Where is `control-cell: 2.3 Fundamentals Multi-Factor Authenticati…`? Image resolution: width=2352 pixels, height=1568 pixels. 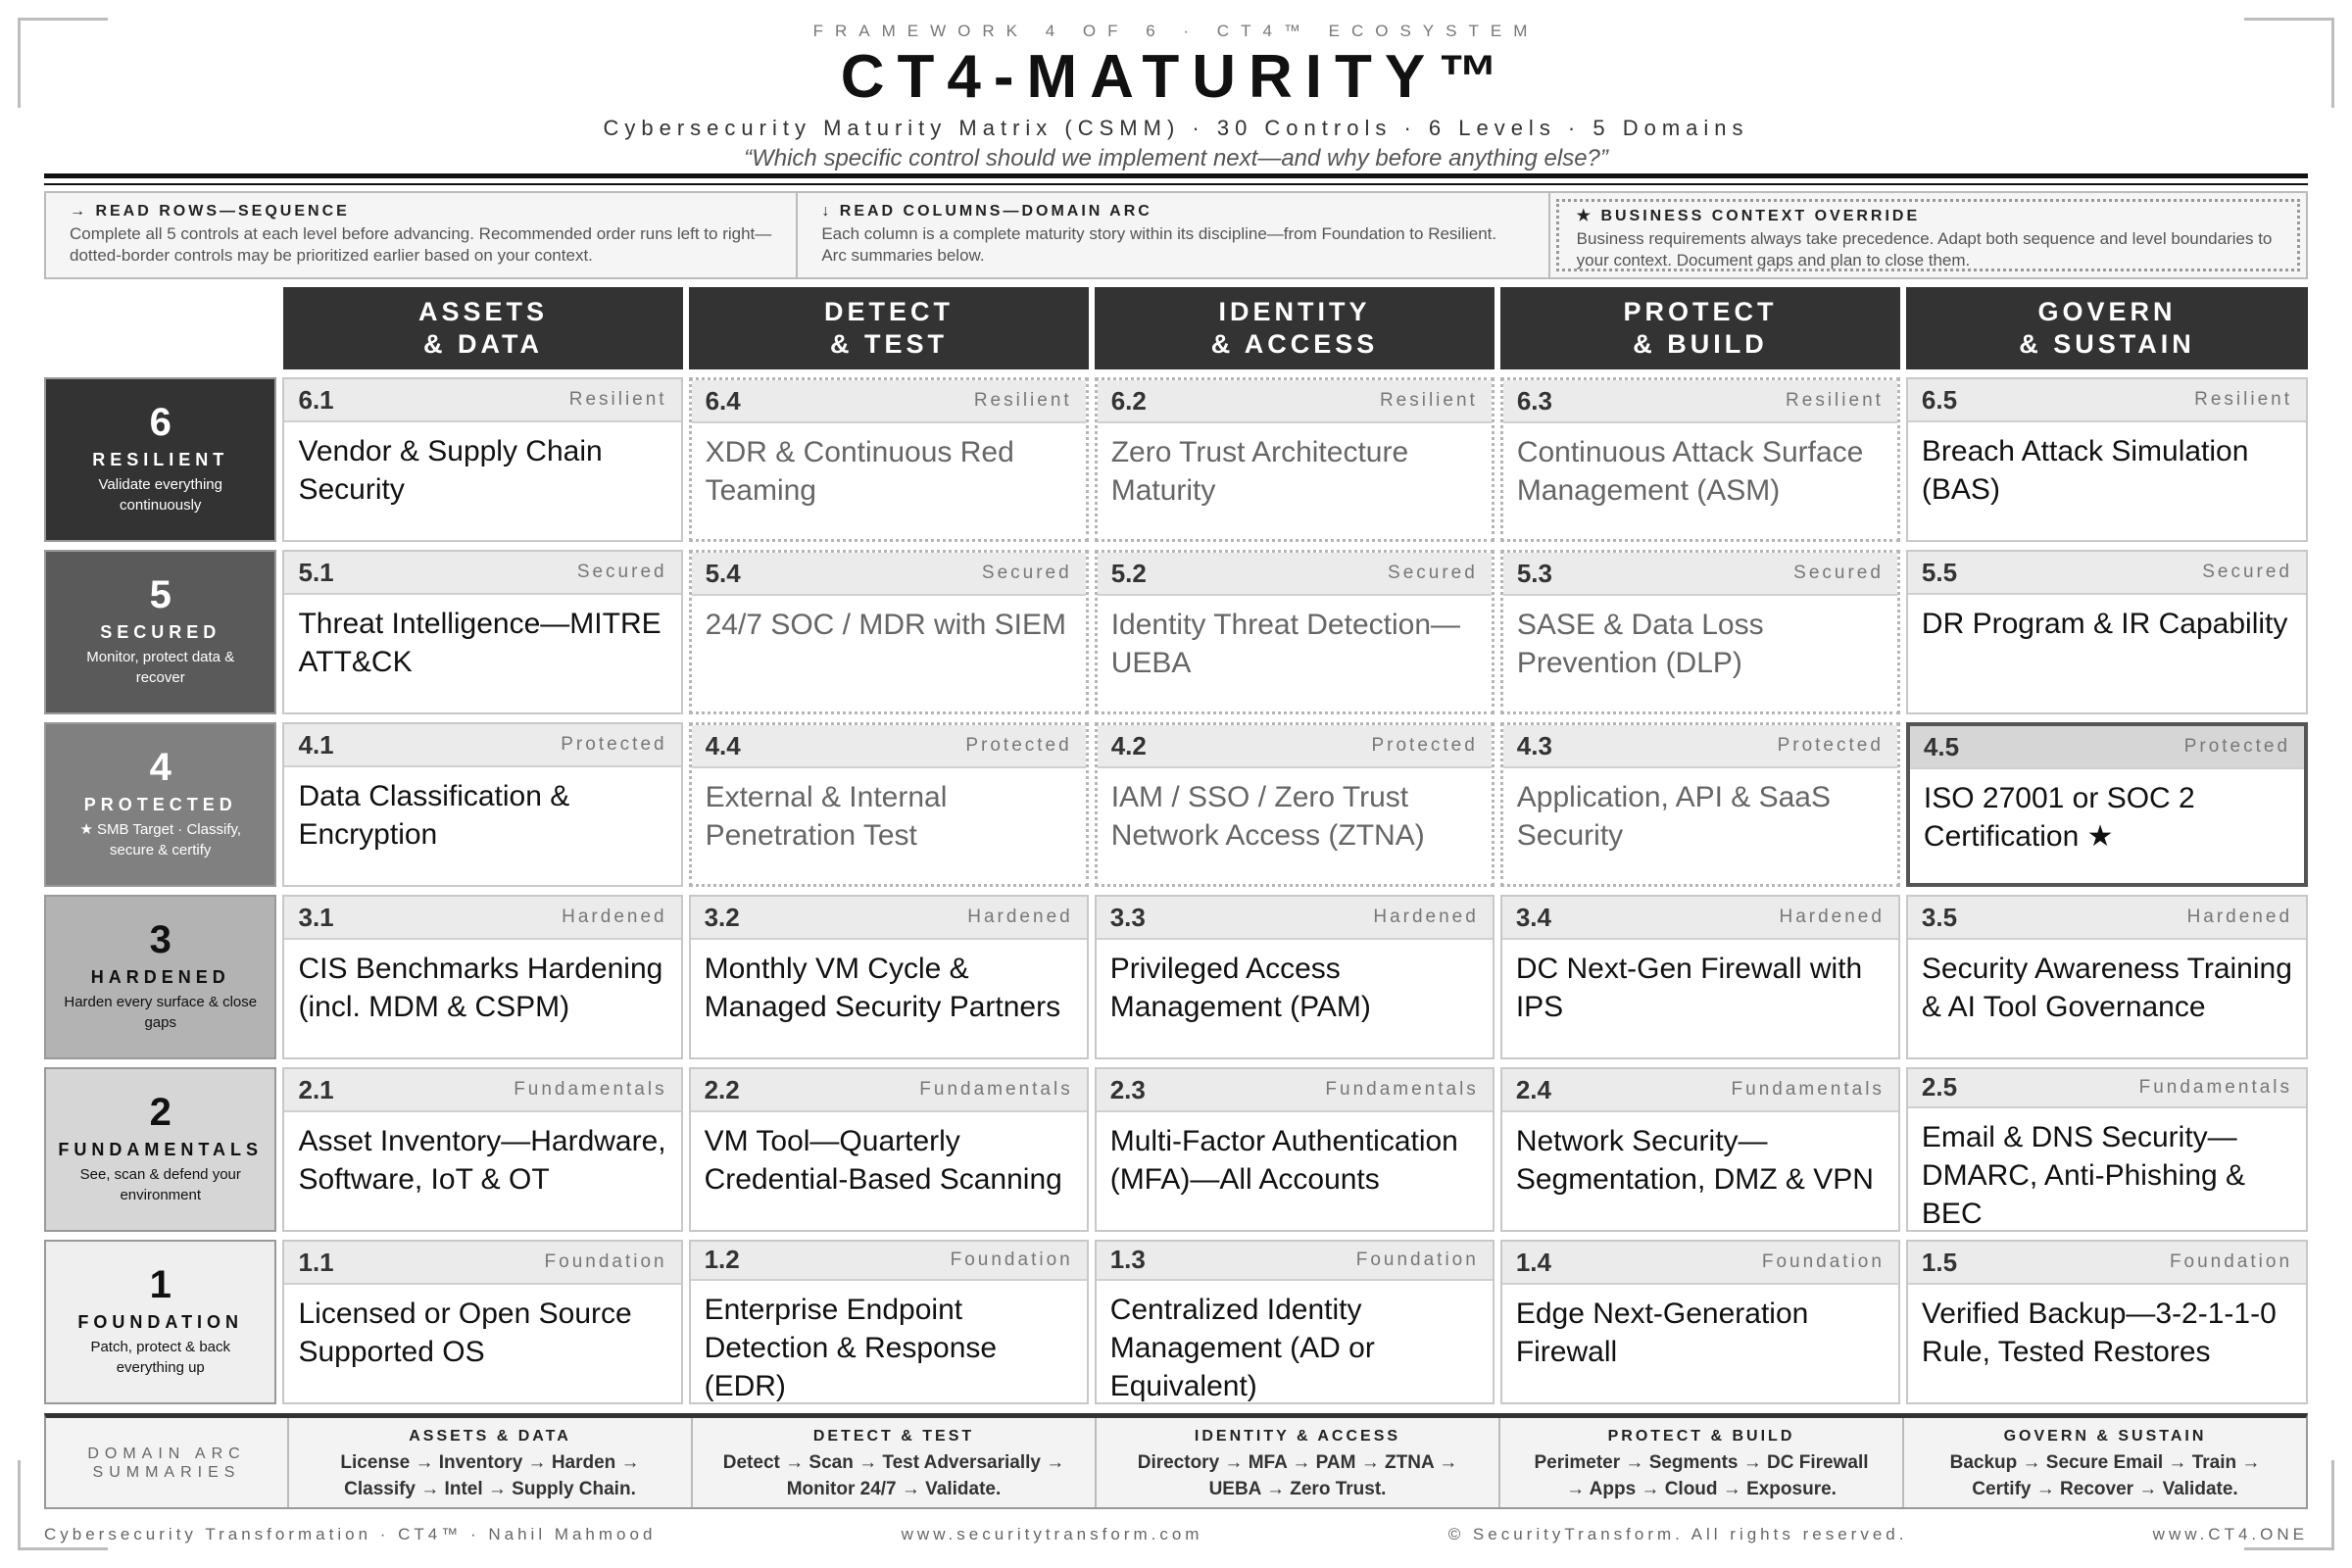
control-cell: 2.3 Fundamentals Multi-Factor Authenticati… is located at coordinates (1294, 1149).